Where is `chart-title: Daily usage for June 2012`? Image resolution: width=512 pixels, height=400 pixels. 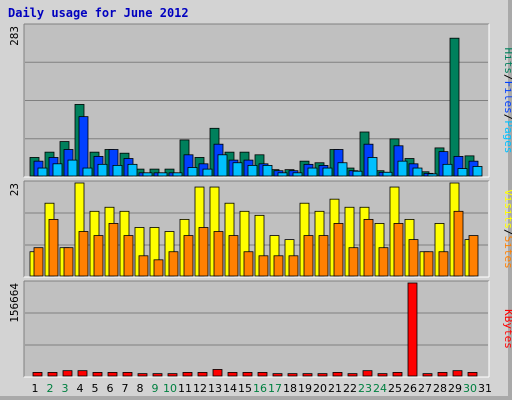
chart-title: Daily usage for June 2012 is located at coordinates (98, 13).